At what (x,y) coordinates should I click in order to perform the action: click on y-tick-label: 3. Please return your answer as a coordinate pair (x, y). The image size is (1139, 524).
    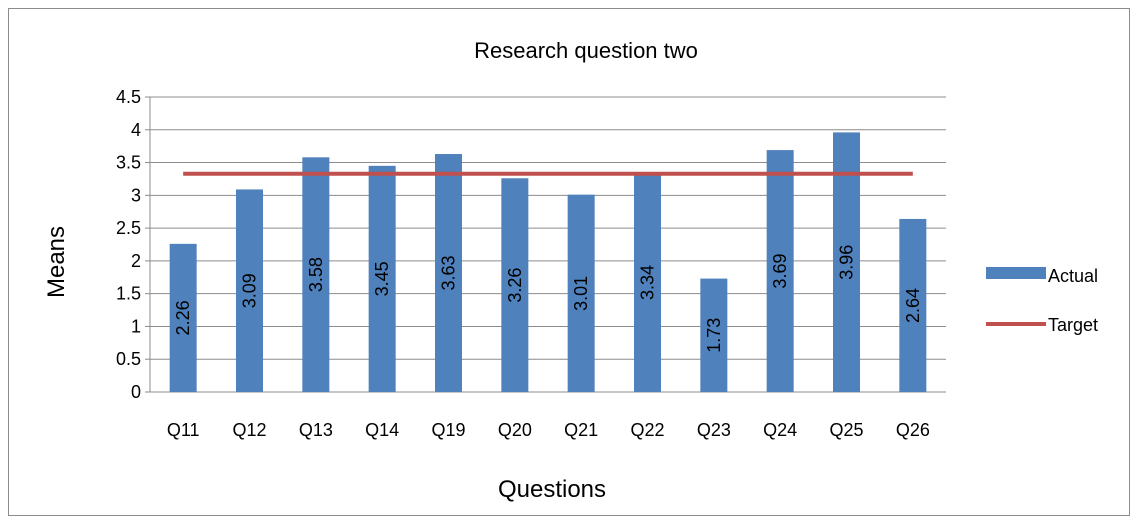
    Looking at the image, I should click on (136, 195).